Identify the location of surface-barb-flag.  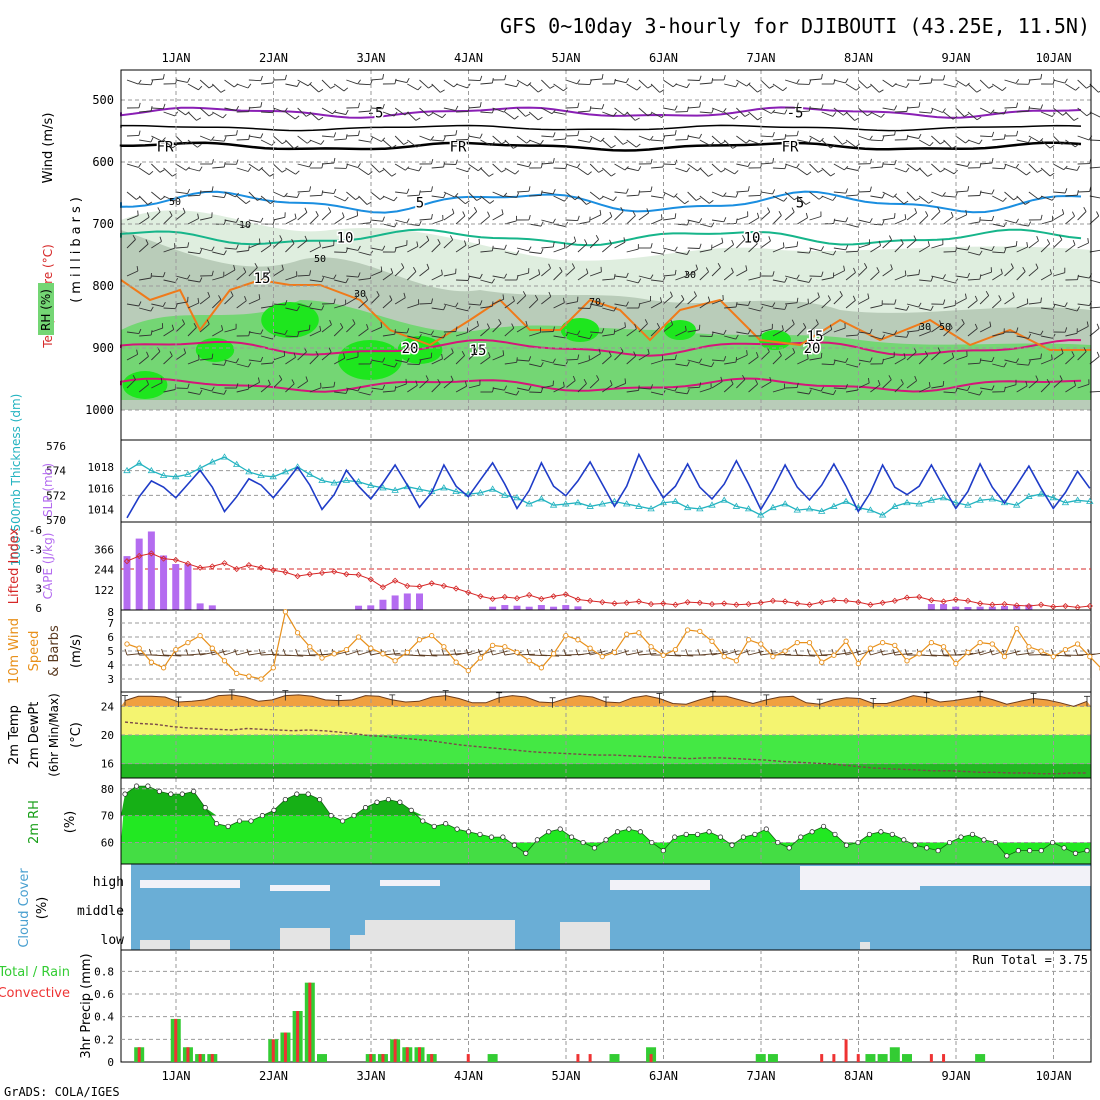
(796, 652).